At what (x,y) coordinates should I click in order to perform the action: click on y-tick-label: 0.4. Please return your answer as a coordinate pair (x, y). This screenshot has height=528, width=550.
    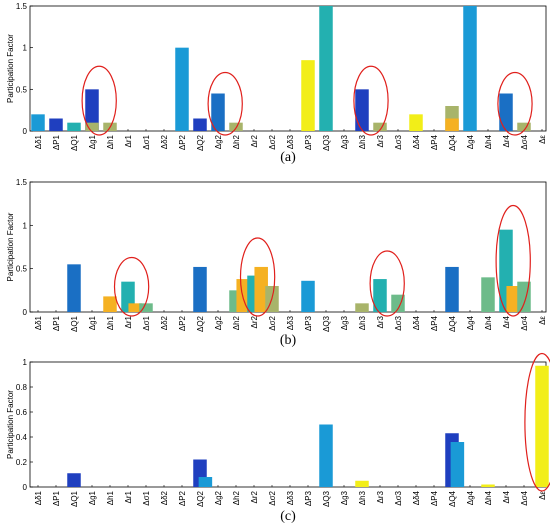
    Looking at the image, I should click on (22, 437).